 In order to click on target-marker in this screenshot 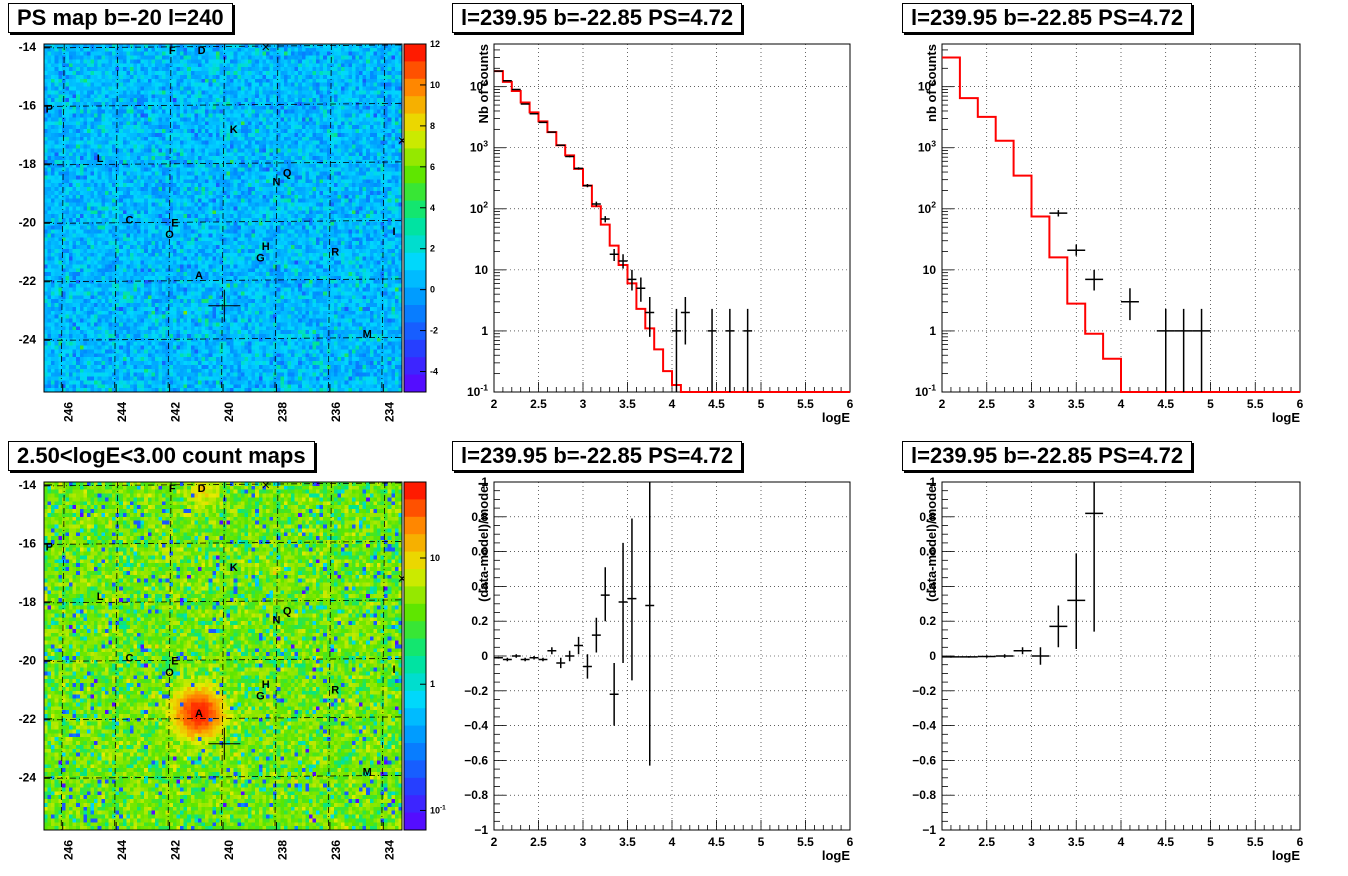, I will do `click(224, 305)`.